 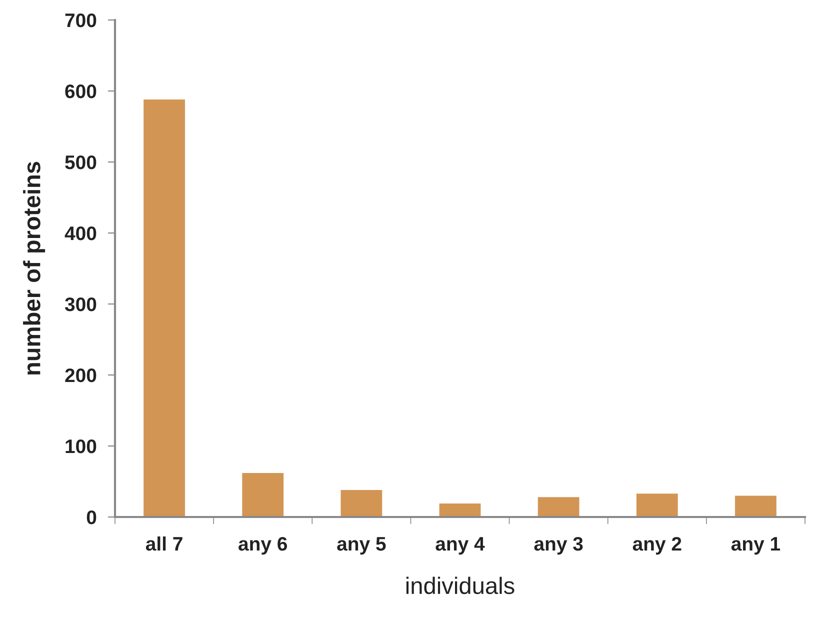 What do you see at coordinates (460, 585) in the screenshot?
I see `x-axis-title: individuals` at bounding box center [460, 585].